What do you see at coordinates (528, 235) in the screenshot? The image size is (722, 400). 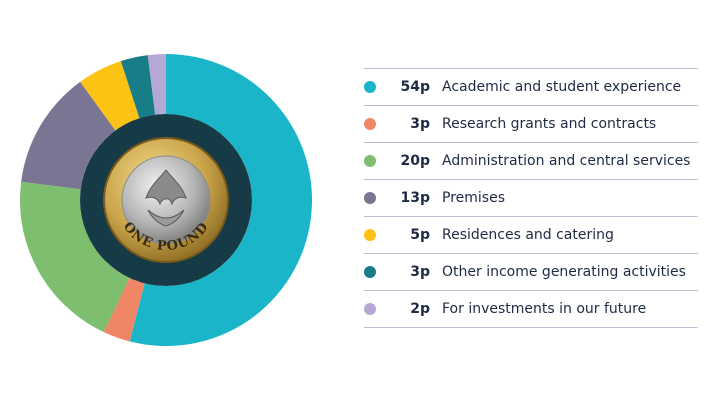 I see `legend-label: Residences and catering` at bounding box center [528, 235].